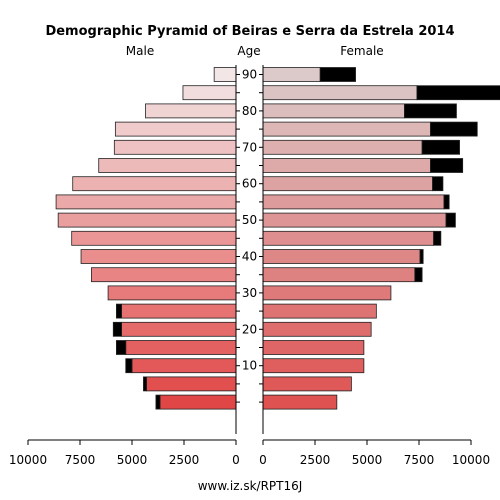 The height and width of the screenshot is (500, 500). What do you see at coordinates (361, 51) in the screenshot?
I see `female-header: Female` at bounding box center [361, 51].